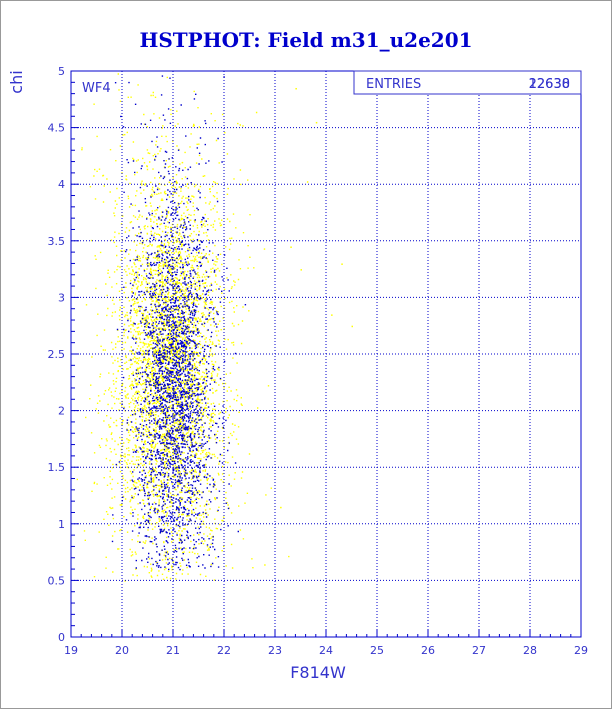  What do you see at coordinates (393, 84) in the screenshot?
I see `stats-entries-label: ENTRIES` at bounding box center [393, 84].